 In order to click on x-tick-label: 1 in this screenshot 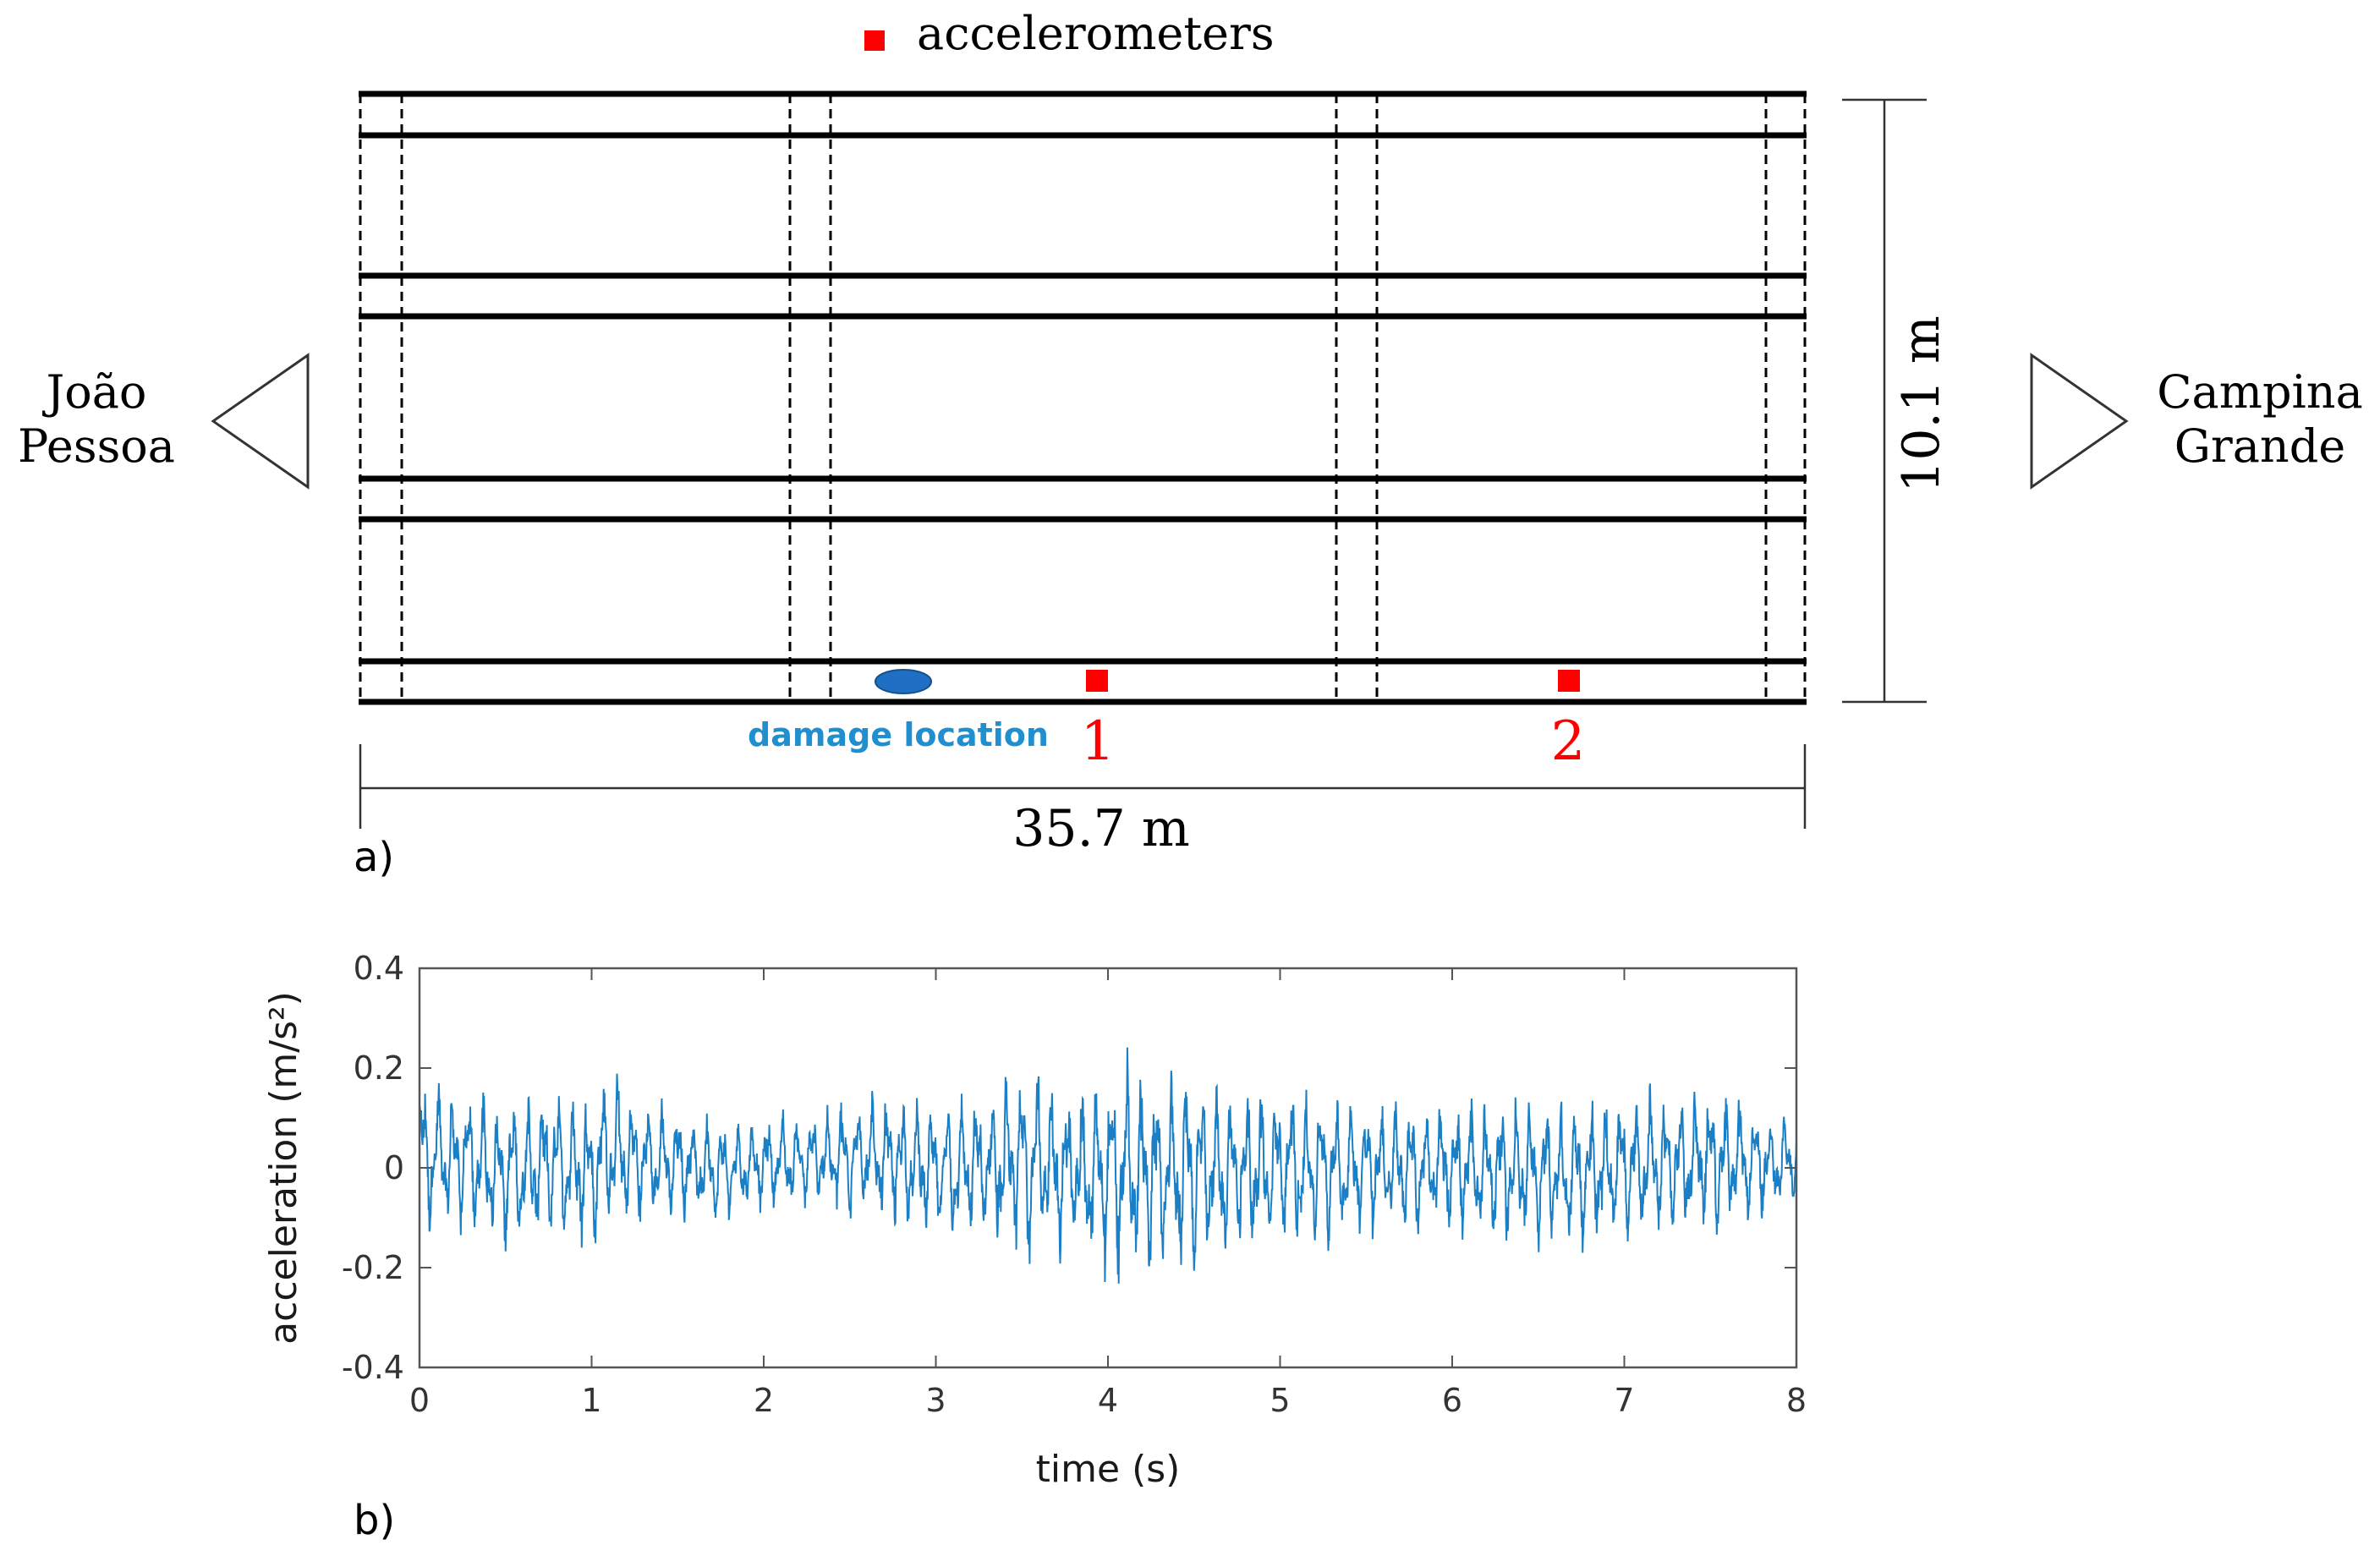, I will do `click(591, 1400)`.